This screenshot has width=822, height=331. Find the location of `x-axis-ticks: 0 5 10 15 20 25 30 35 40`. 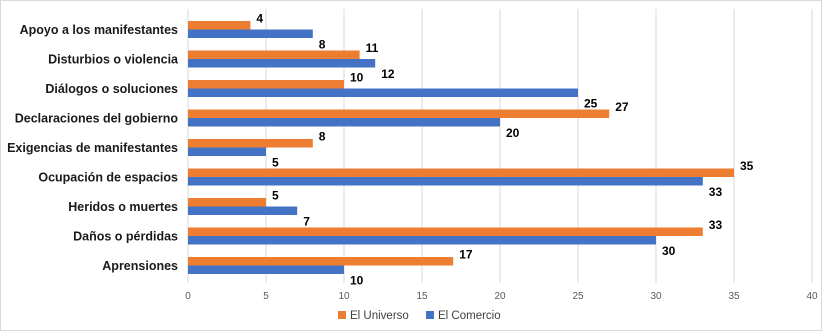

x-axis-ticks: 0 5 10 15 20 25 30 35 40 is located at coordinates (501, 296).